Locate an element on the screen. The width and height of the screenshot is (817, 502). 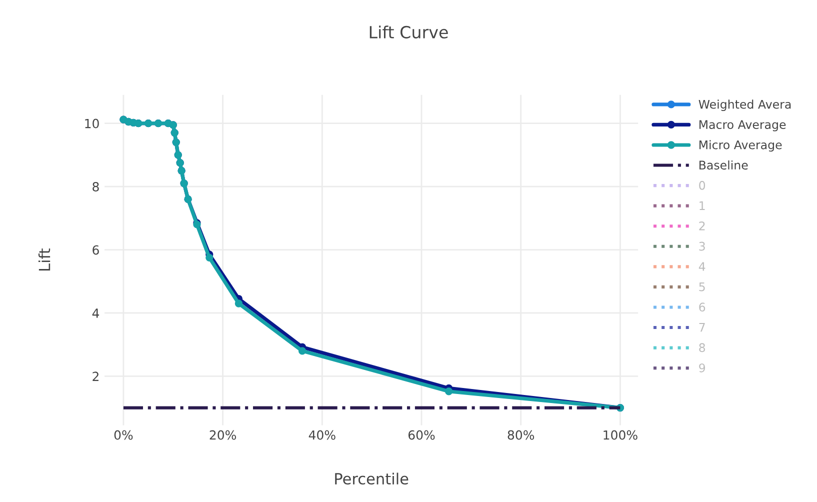
x-tick-label: 80% is located at coordinates (521, 435).